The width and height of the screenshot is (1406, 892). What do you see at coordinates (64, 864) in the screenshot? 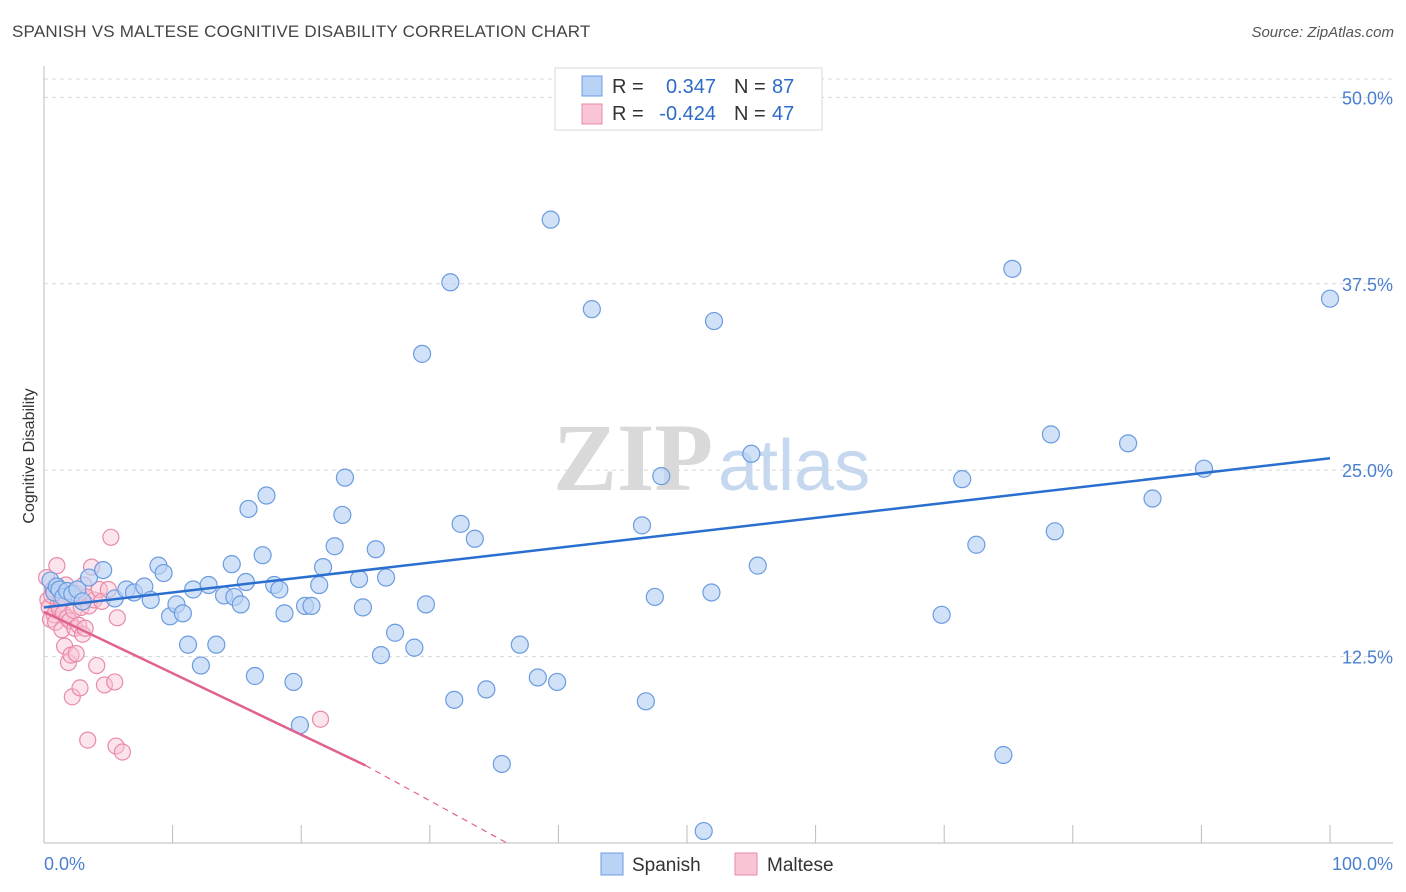
I see `x-tick-label: 0.0%` at bounding box center [64, 864].